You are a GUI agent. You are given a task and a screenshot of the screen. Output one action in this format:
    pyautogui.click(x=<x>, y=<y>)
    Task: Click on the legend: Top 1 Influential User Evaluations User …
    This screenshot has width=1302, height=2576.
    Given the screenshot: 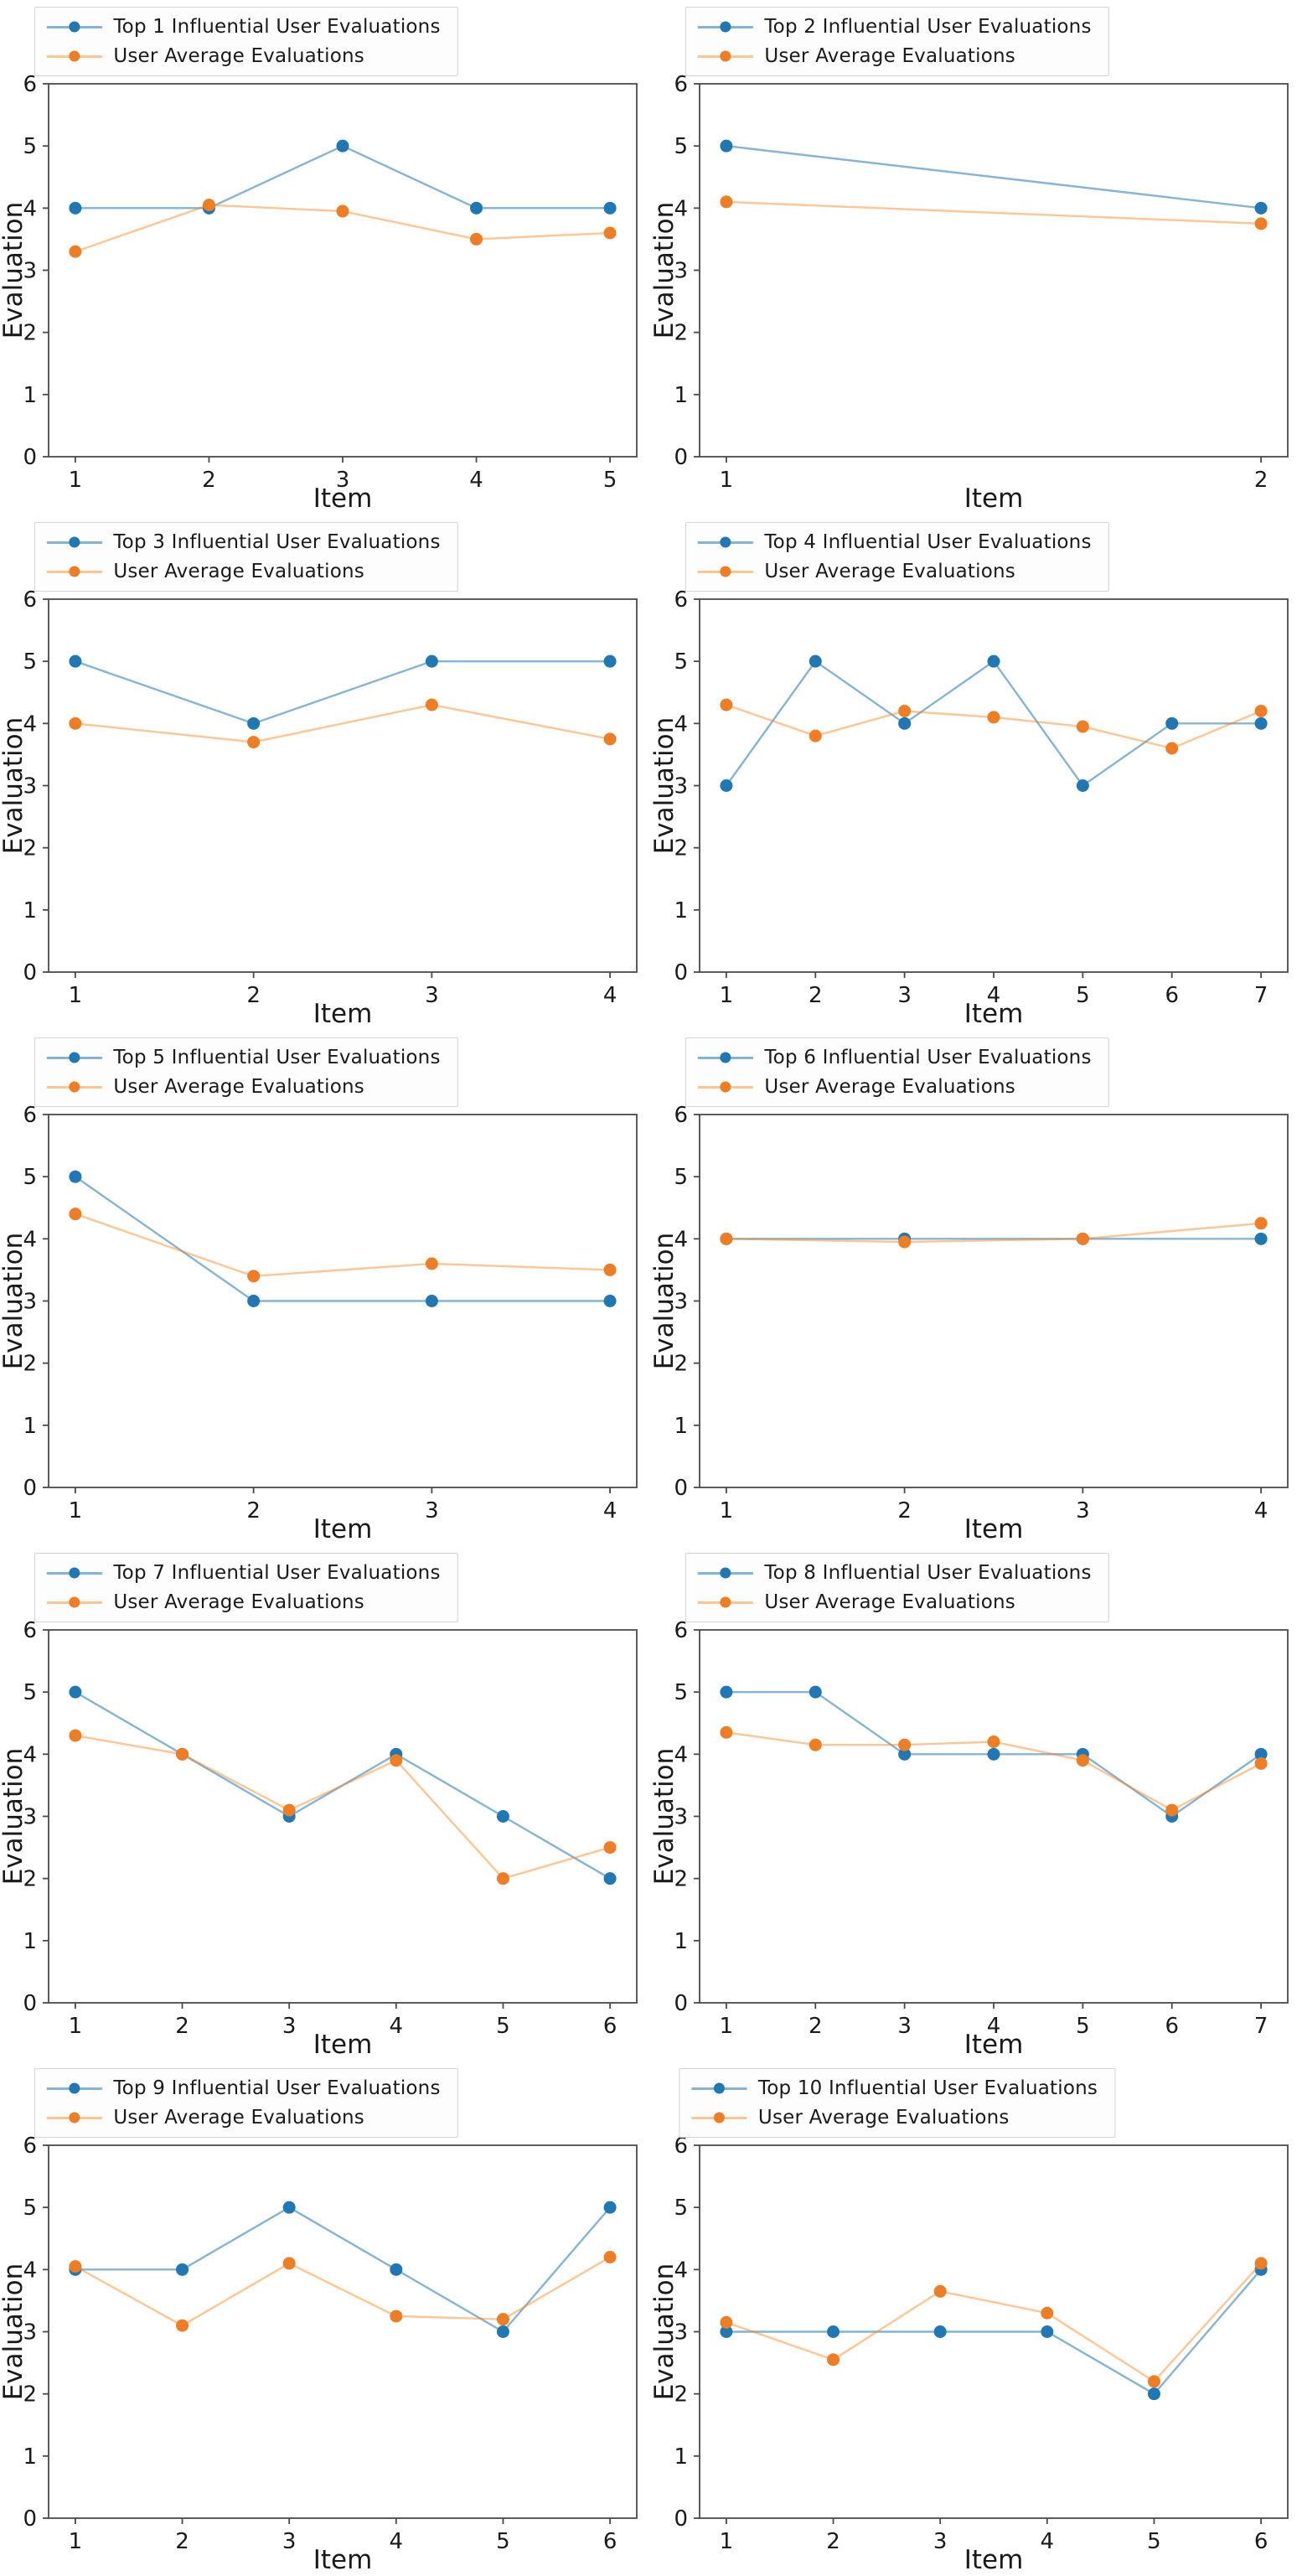 What is the action you would take?
    pyautogui.click(x=246, y=41)
    